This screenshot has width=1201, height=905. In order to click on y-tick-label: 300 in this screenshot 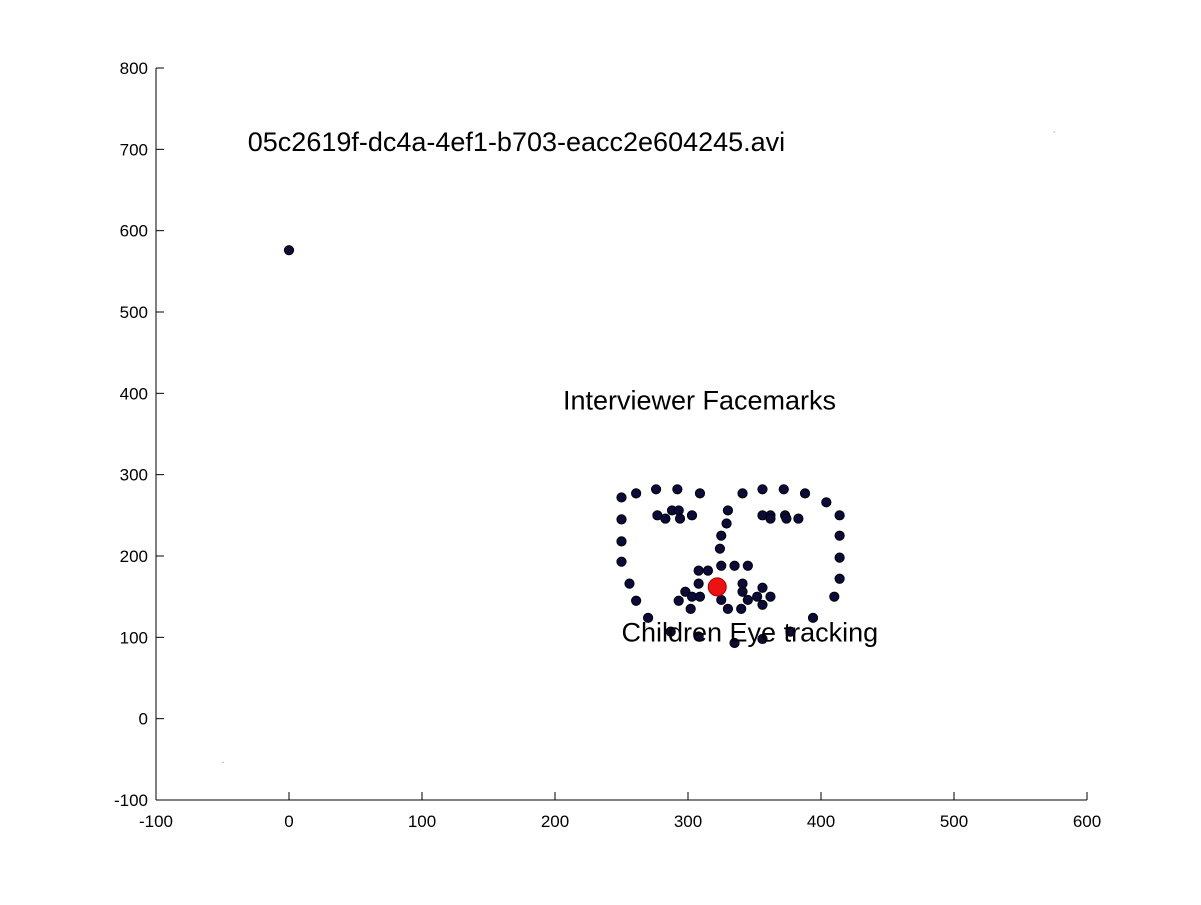, I will do `click(134, 475)`.